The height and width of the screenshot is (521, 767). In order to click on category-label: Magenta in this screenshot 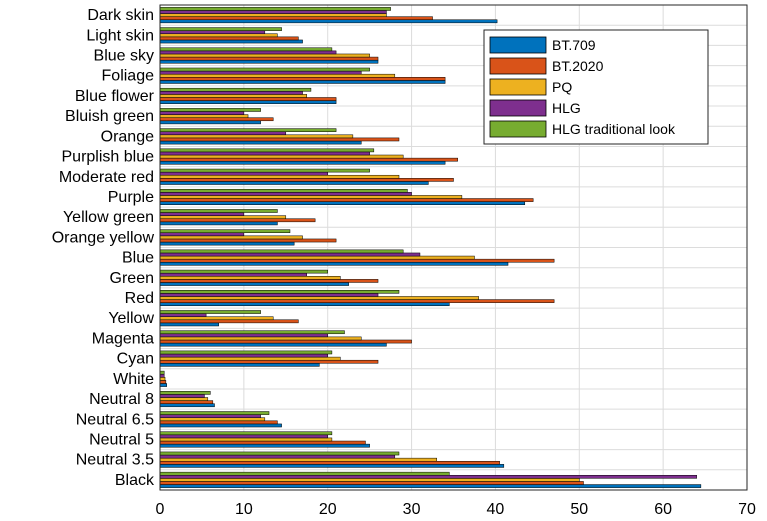, I will do `click(123, 338)`.